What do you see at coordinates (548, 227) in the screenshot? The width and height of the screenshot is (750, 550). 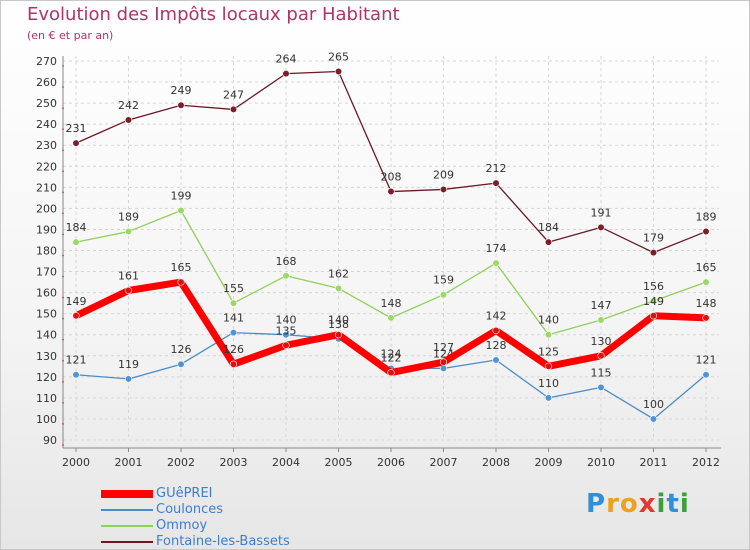 I see `data-label: 184` at bounding box center [548, 227].